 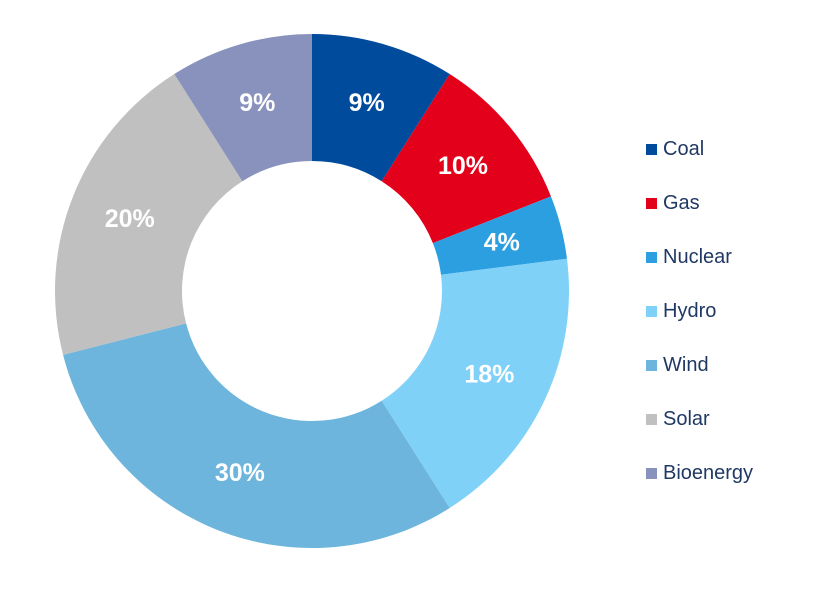 I want to click on data-label-hydro: 18%, so click(x=489, y=374).